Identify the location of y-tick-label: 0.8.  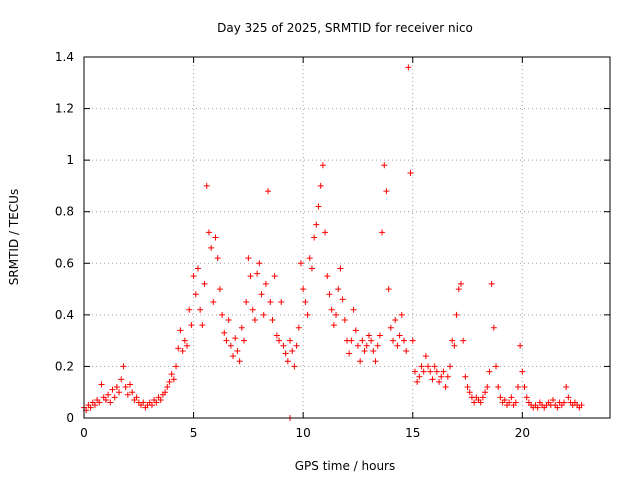
(64, 212).